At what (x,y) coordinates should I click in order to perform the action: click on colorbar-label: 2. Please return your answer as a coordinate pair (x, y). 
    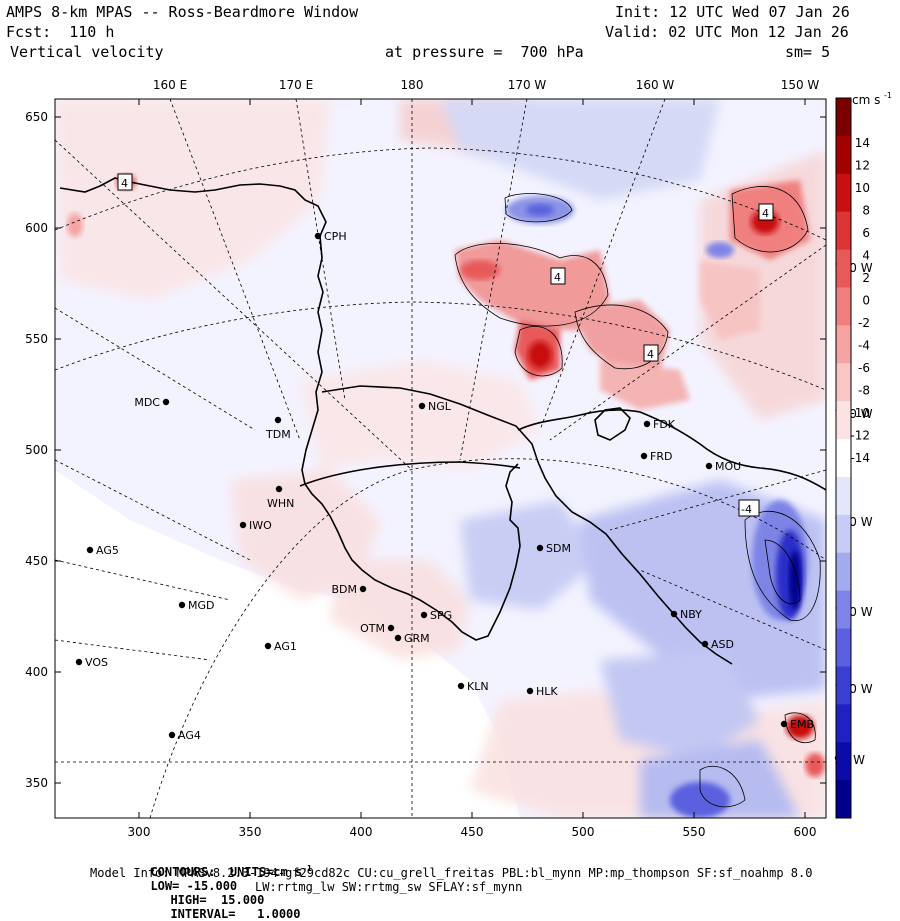
    Looking at the image, I should click on (866, 278).